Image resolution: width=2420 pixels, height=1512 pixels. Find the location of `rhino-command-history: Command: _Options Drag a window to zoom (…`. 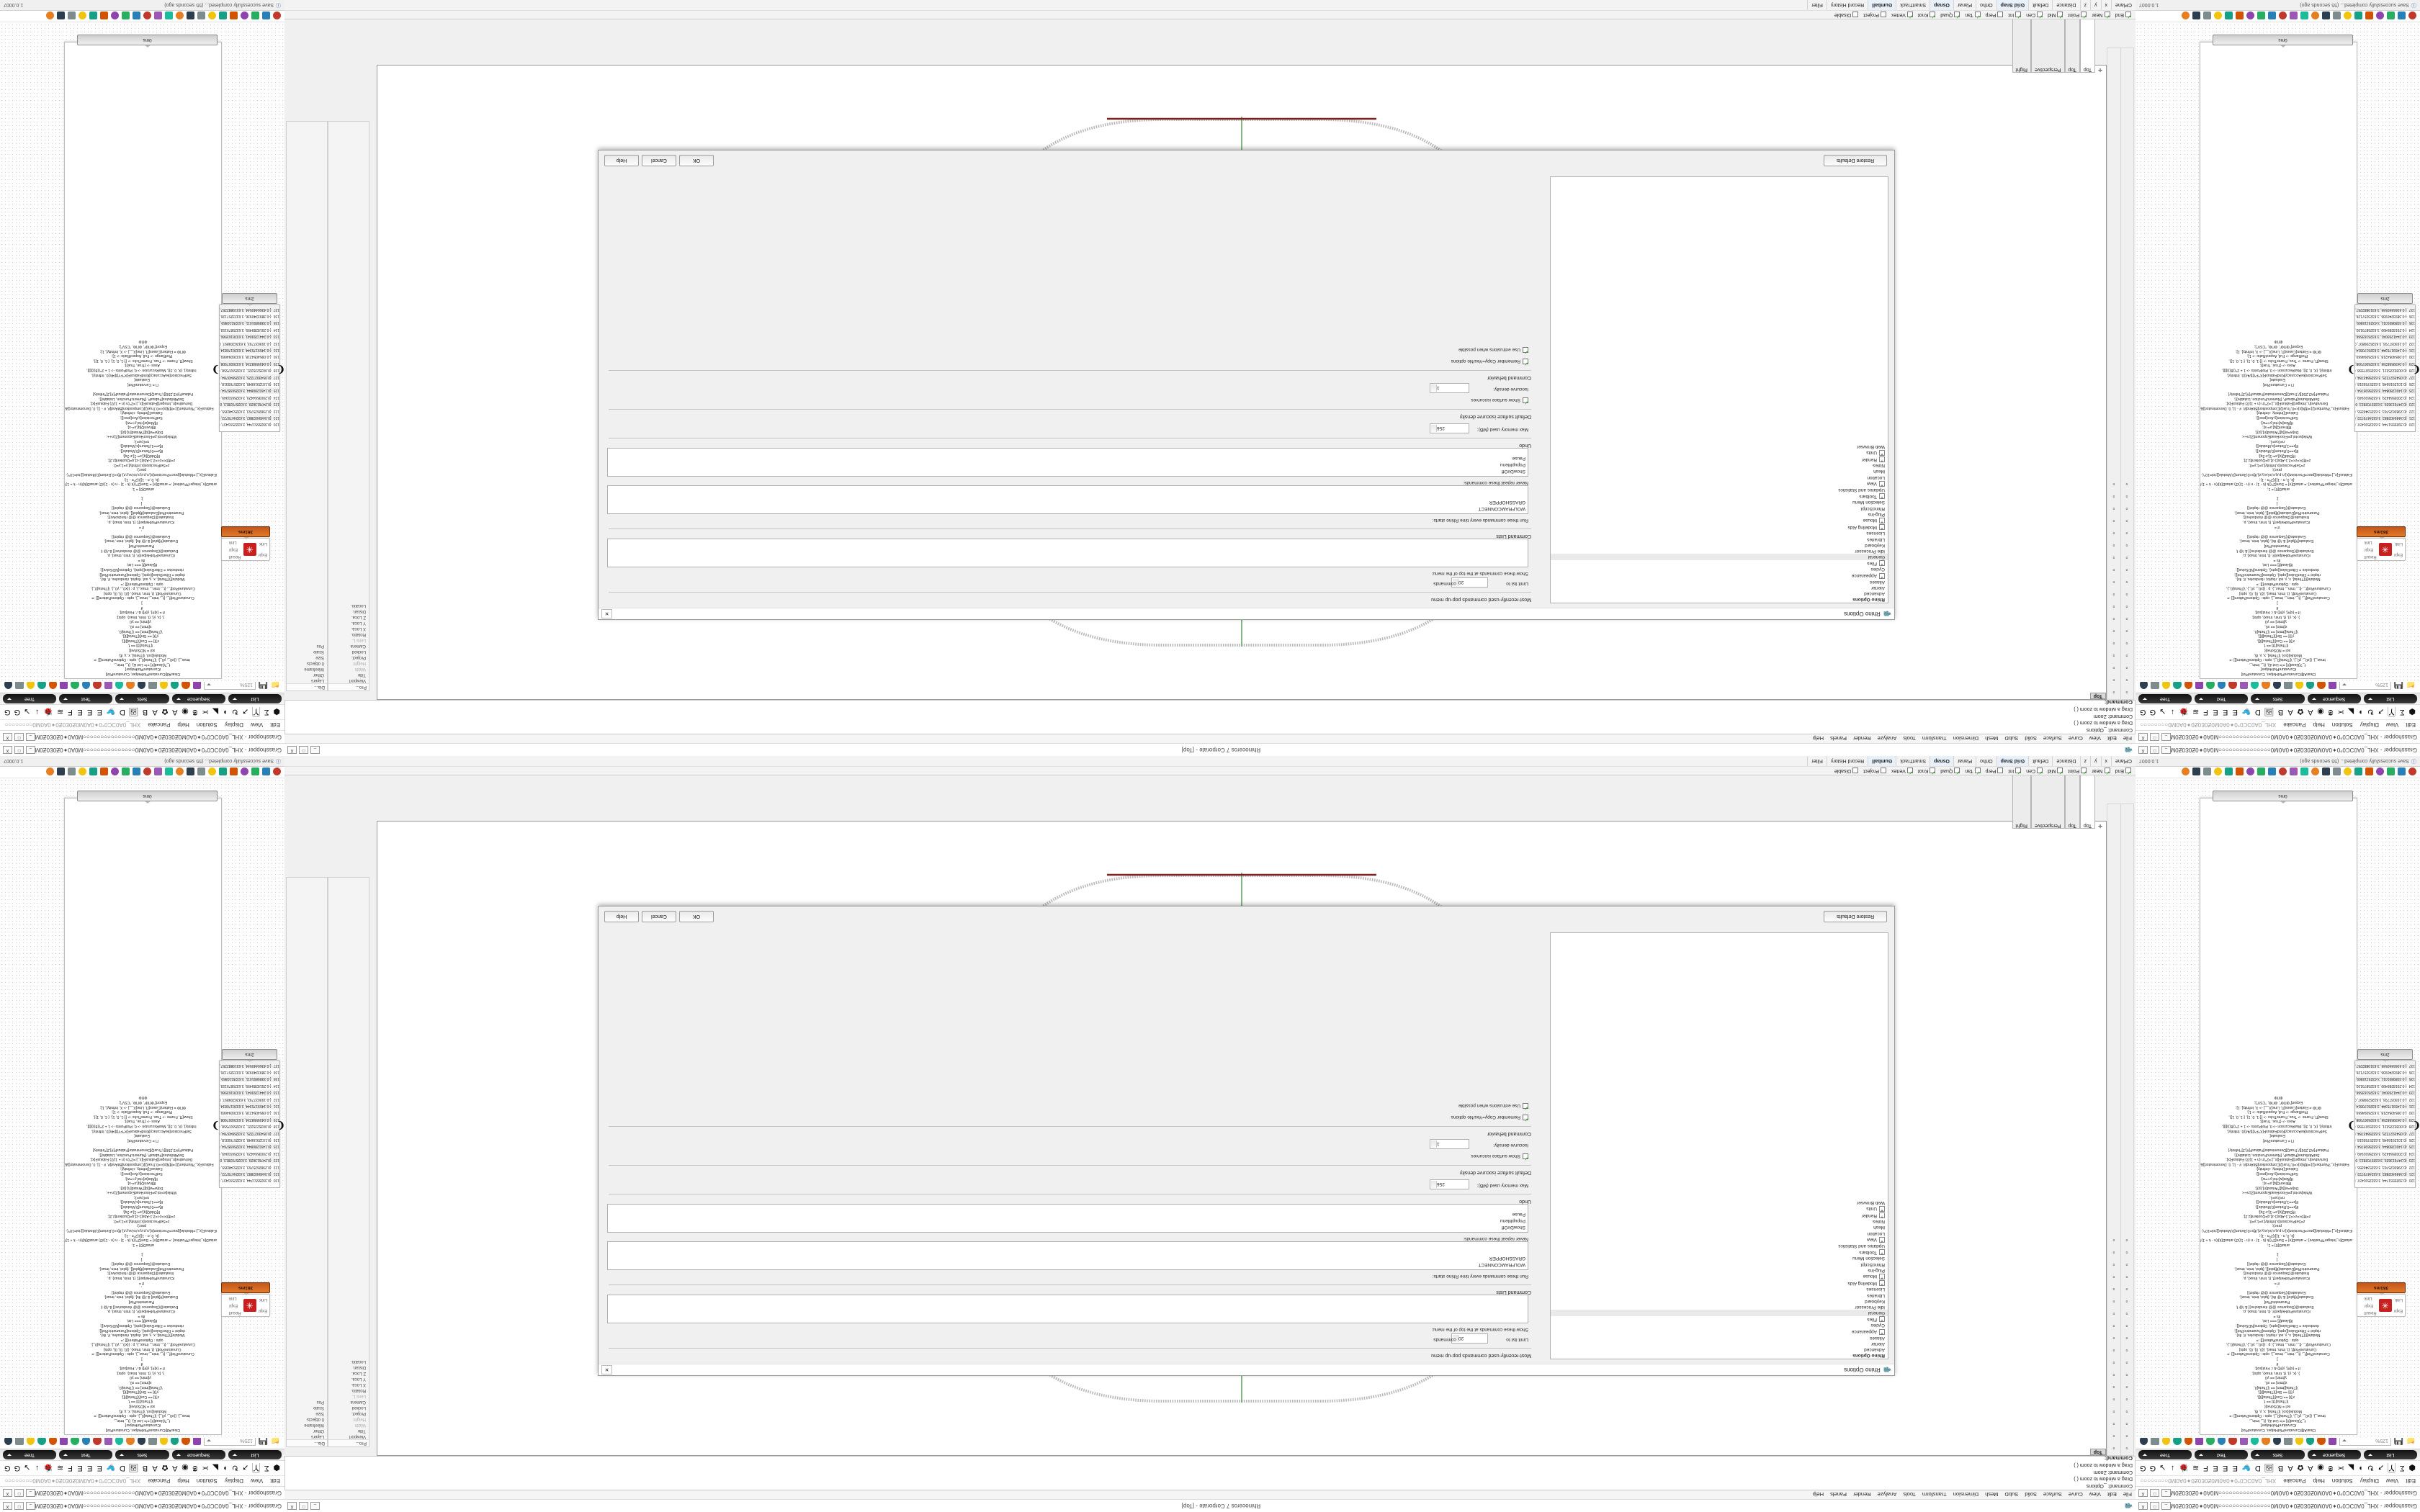

rhino-command-history: Command: _Options Drag a window to zoom (… is located at coordinates (1210, 717).